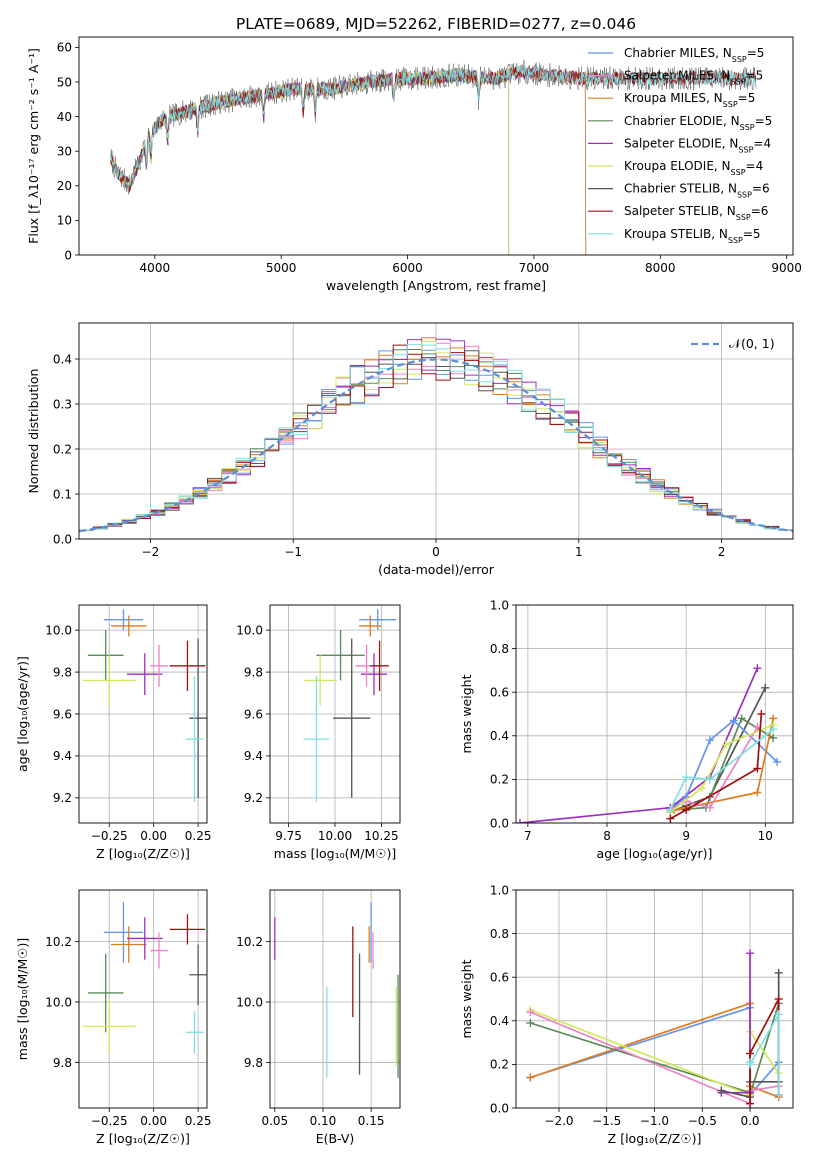  I want to click on y-tick-label: 1.0, so click(499, 605).